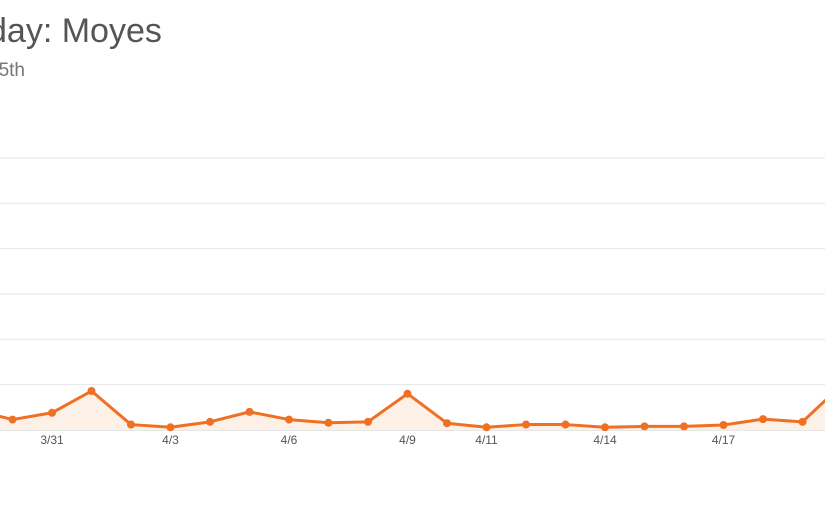  Describe the element at coordinates (12, 70) in the screenshot. I see `chart-subtitle: 25th` at that location.